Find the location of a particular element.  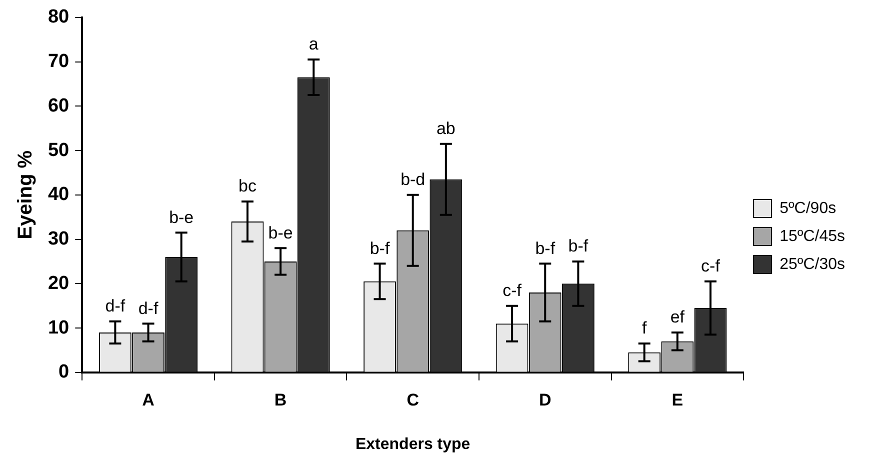

data-label: ef is located at coordinates (677, 317).